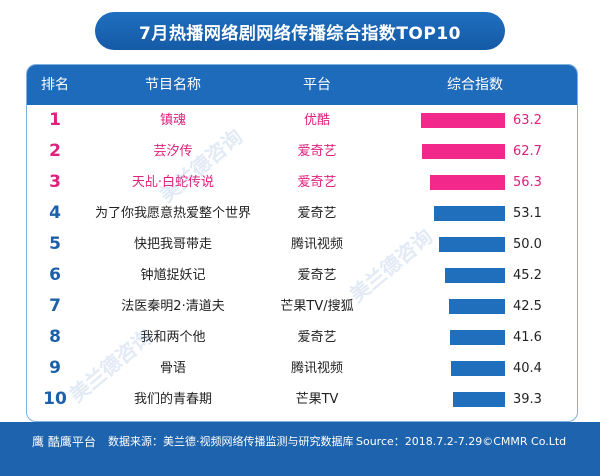 The width and height of the screenshot is (600, 476). I want to click on program-name: 芸汐传, so click(173, 151).